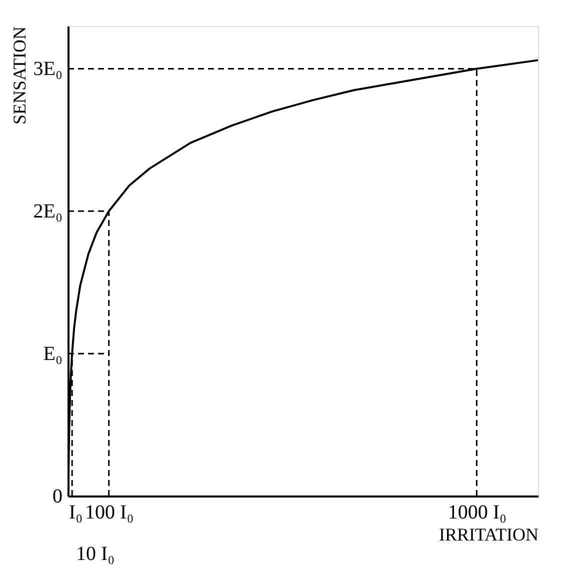  Describe the element at coordinates (48, 69) in the screenshot. I see `y-tick-label: 3E₀` at that location.